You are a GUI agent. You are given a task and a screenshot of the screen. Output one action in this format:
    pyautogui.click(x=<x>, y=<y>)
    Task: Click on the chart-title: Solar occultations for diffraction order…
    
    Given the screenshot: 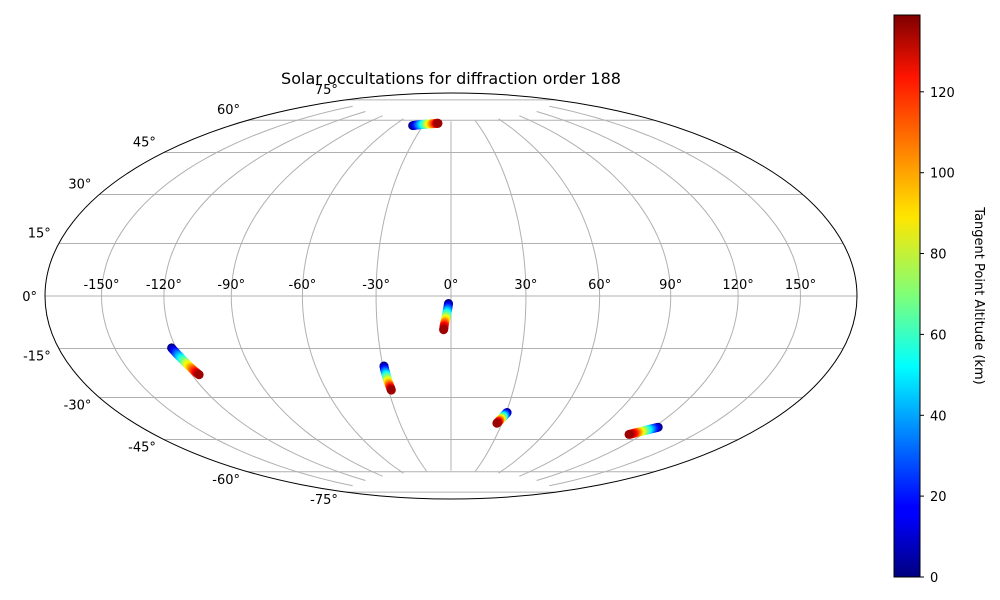 What is the action you would take?
    pyautogui.click(x=451, y=78)
    